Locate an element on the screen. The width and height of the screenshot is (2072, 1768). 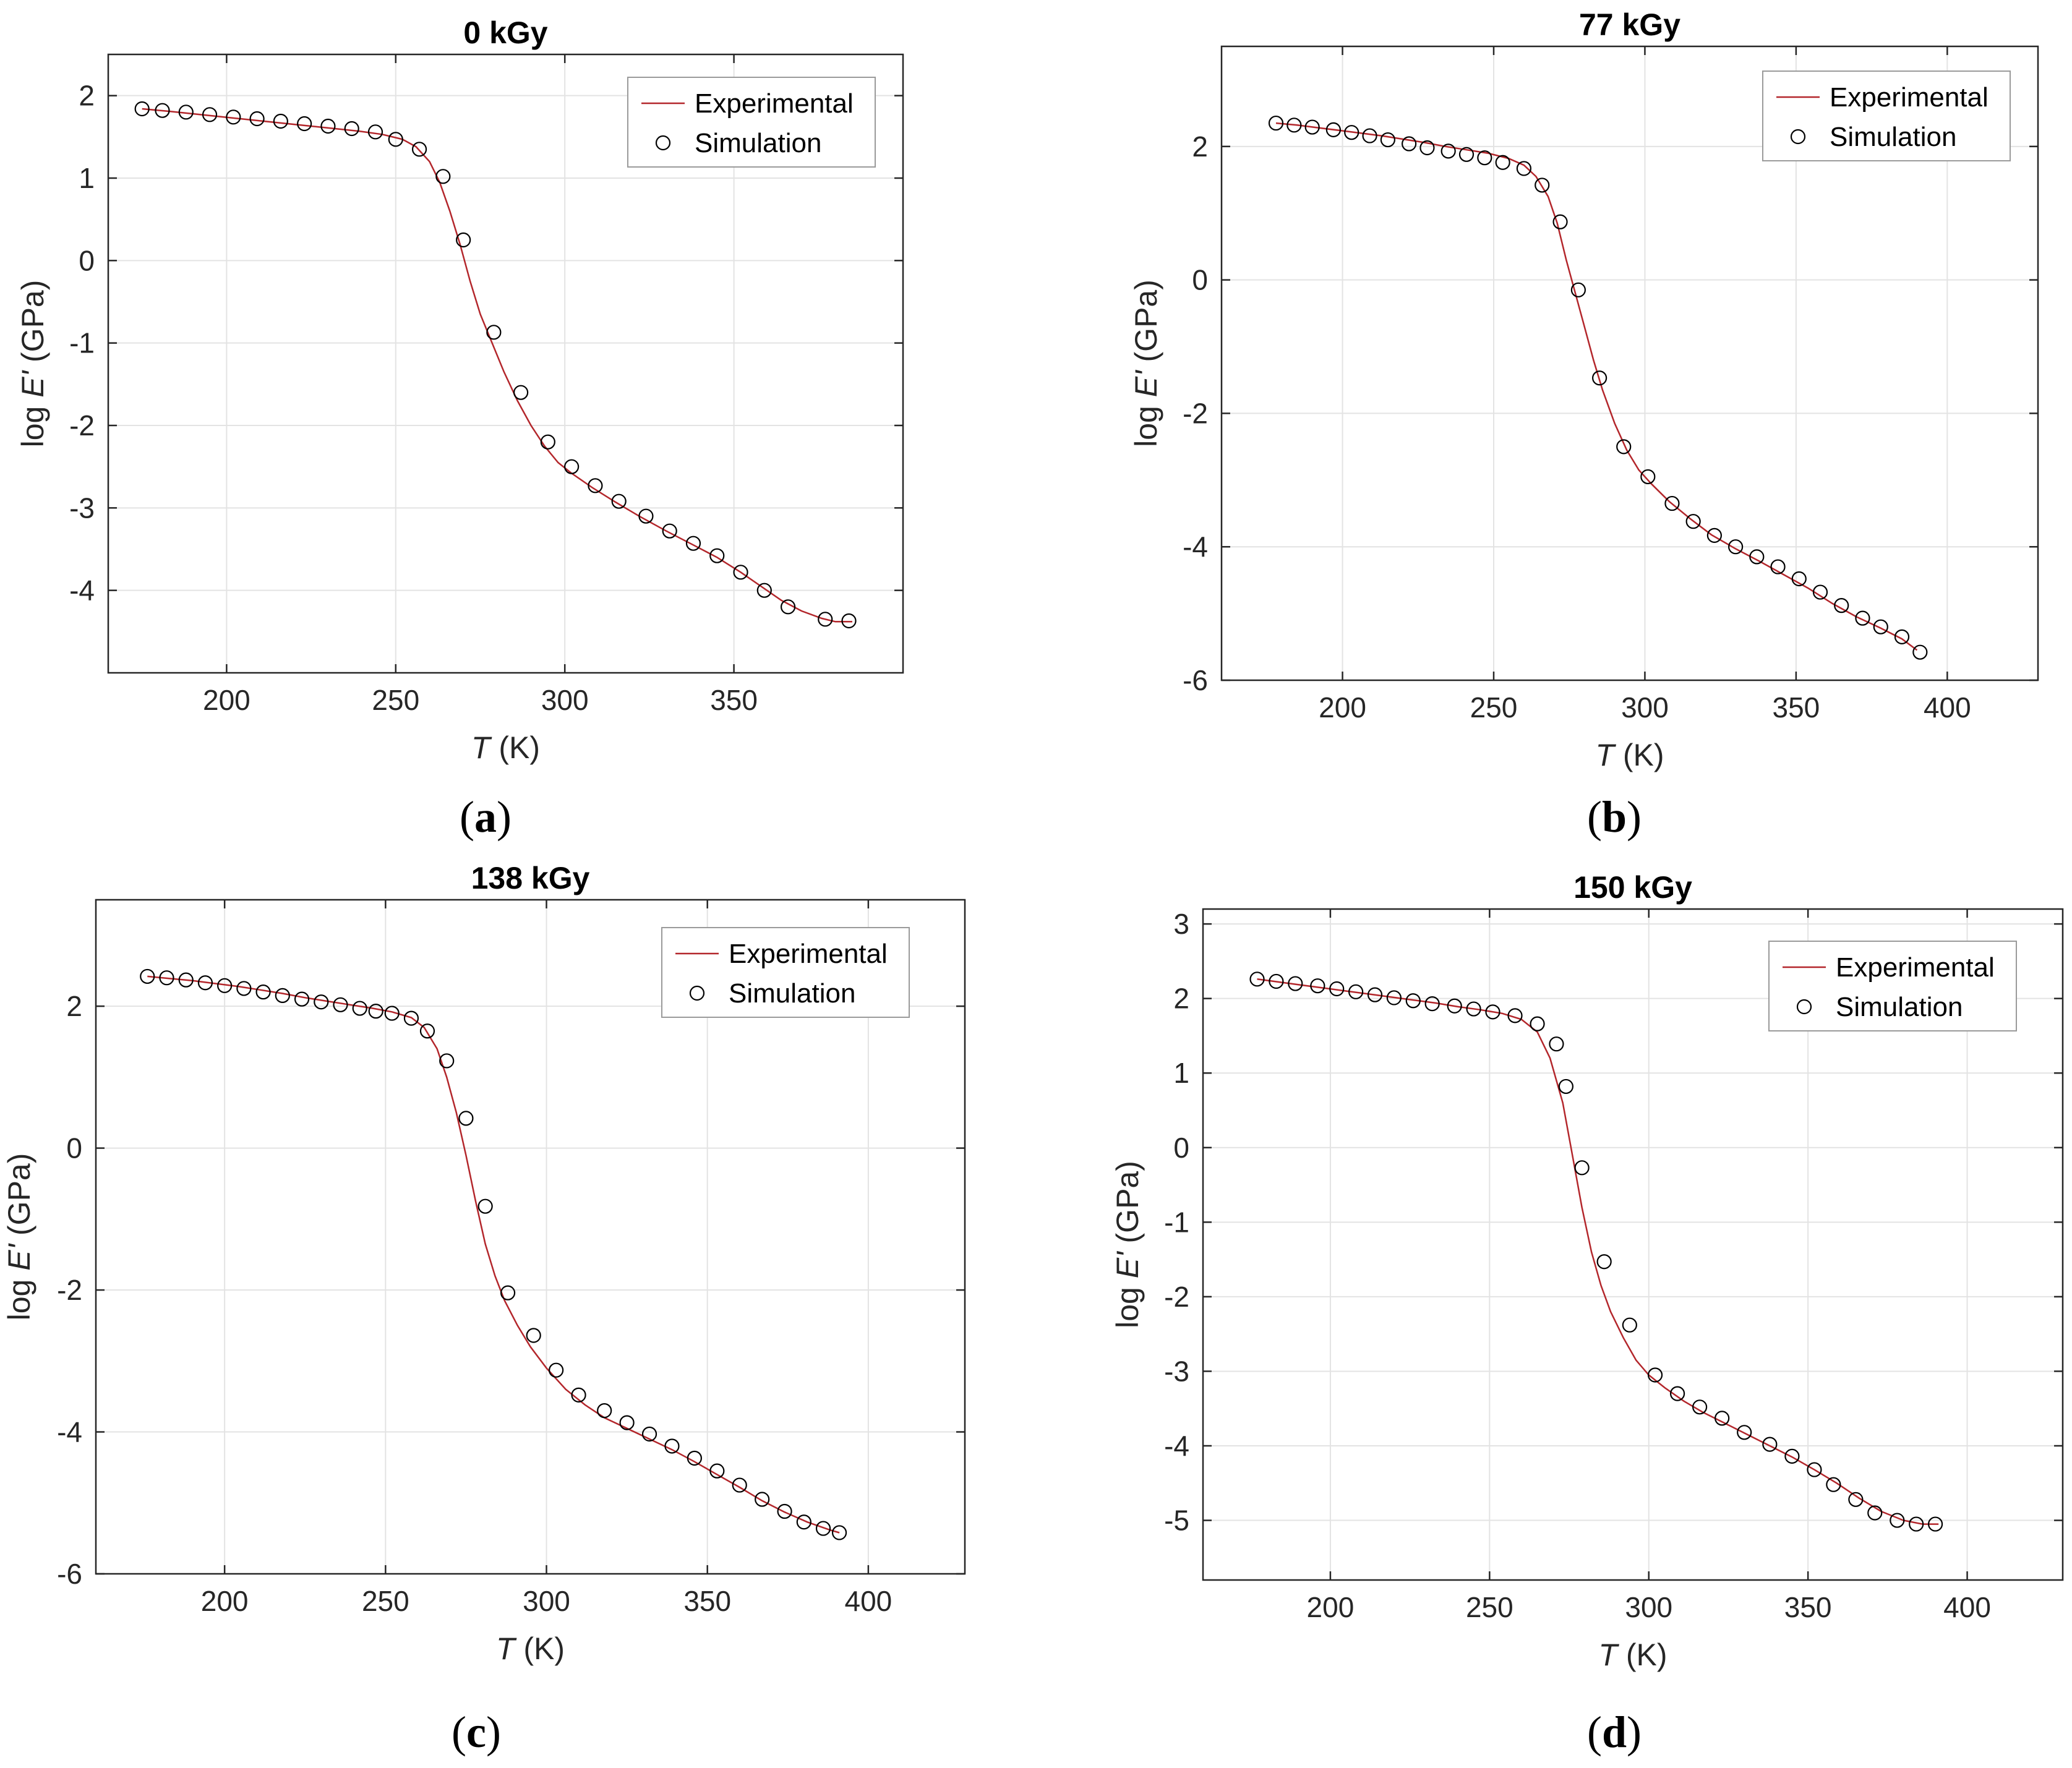
chart-title: 0 kGy is located at coordinates (505, 32).